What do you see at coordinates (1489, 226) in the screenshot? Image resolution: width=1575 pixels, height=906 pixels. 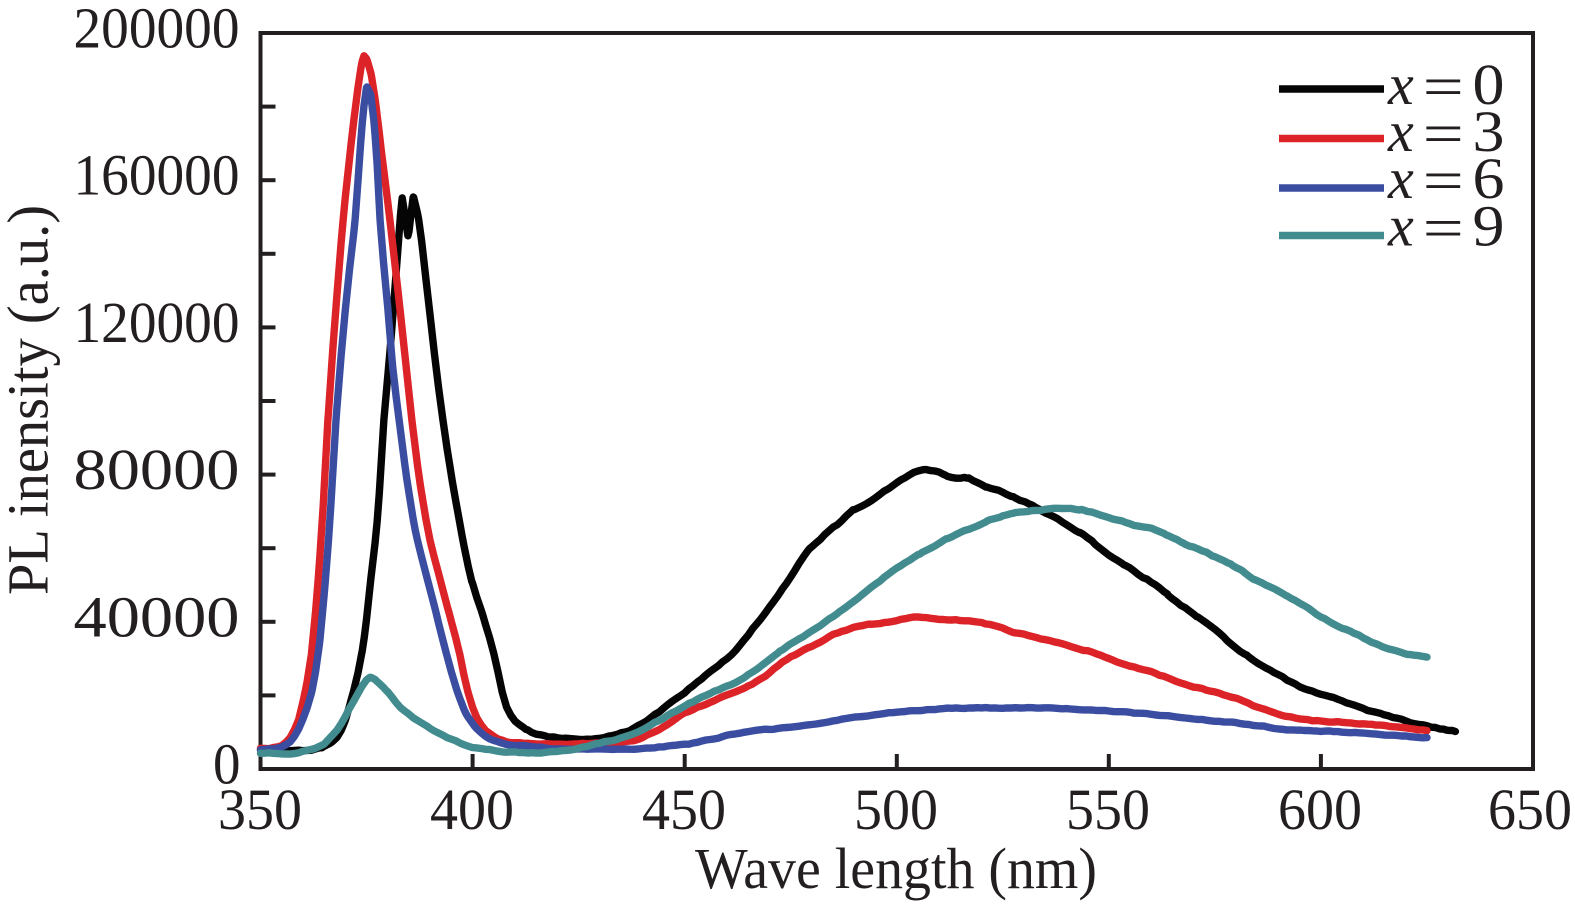 I see `svg-text: 9` at bounding box center [1489, 226].